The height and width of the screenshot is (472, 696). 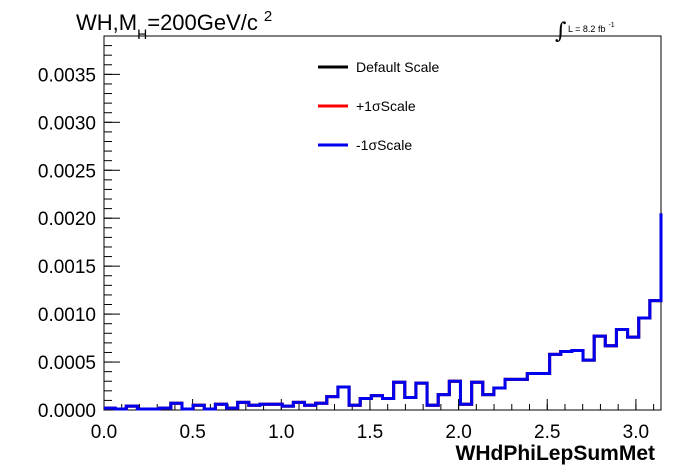 What do you see at coordinates (281, 432) in the screenshot?
I see `x-tick-label: 1.0` at bounding box center [281, 432].